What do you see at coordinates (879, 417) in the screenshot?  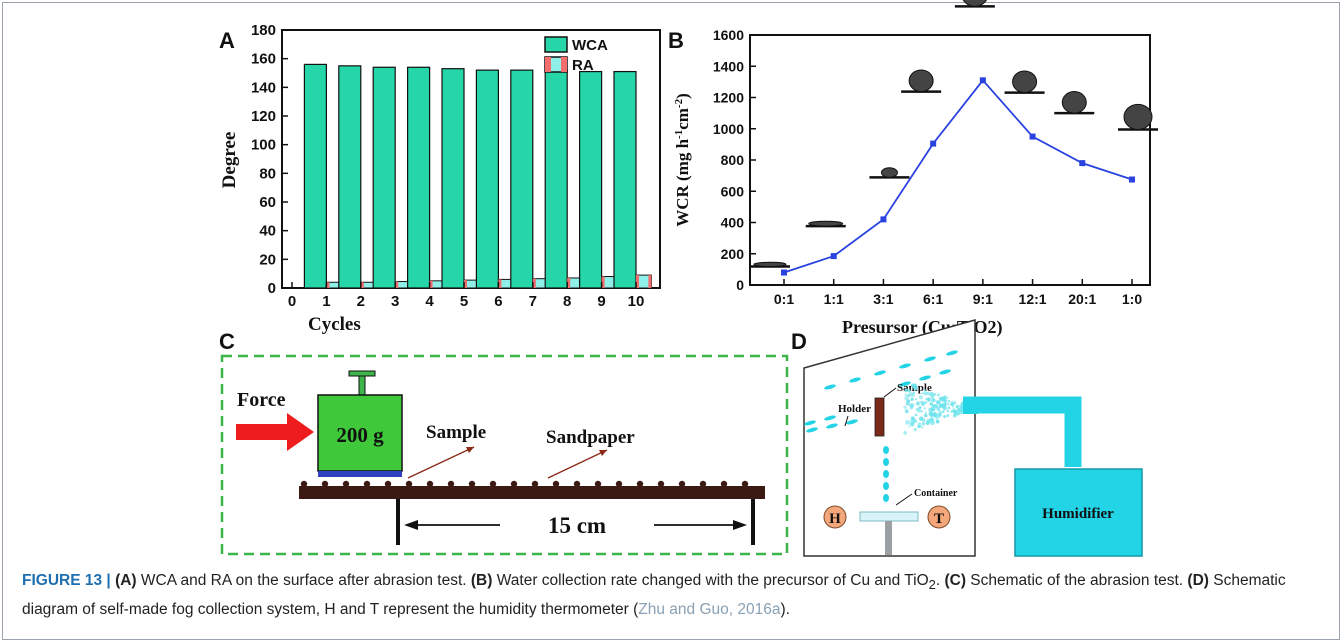 I see `sample-holder-mesh` at bounding box center [879, 417].